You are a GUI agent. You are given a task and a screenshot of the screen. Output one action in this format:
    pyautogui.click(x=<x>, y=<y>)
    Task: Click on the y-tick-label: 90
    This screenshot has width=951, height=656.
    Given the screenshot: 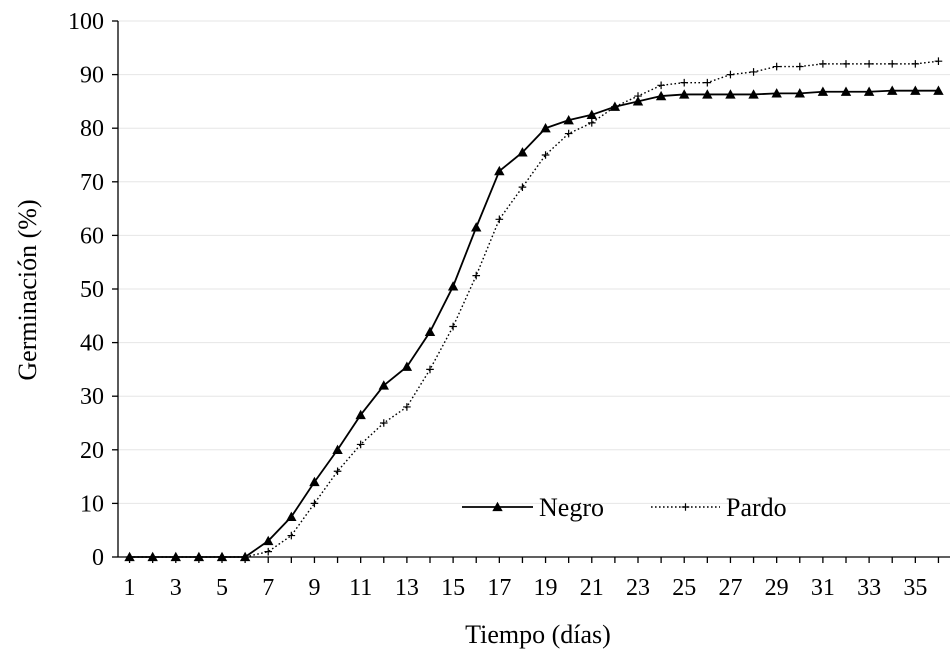 What is the action you would take?
    pyautogui.click(x=92, y=76)
    